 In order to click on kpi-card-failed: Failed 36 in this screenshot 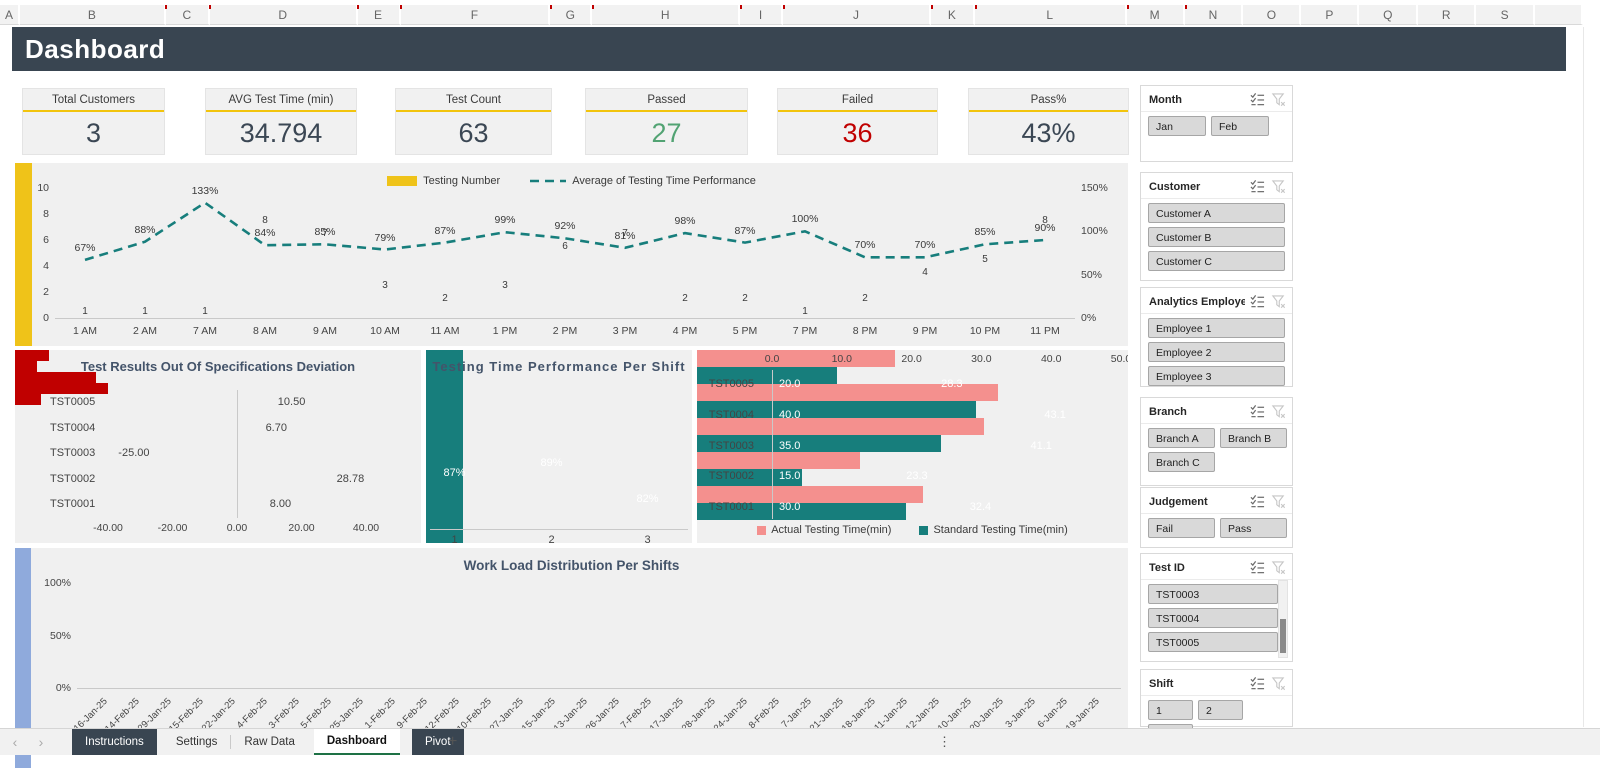, I will do `click(857, 121)`.